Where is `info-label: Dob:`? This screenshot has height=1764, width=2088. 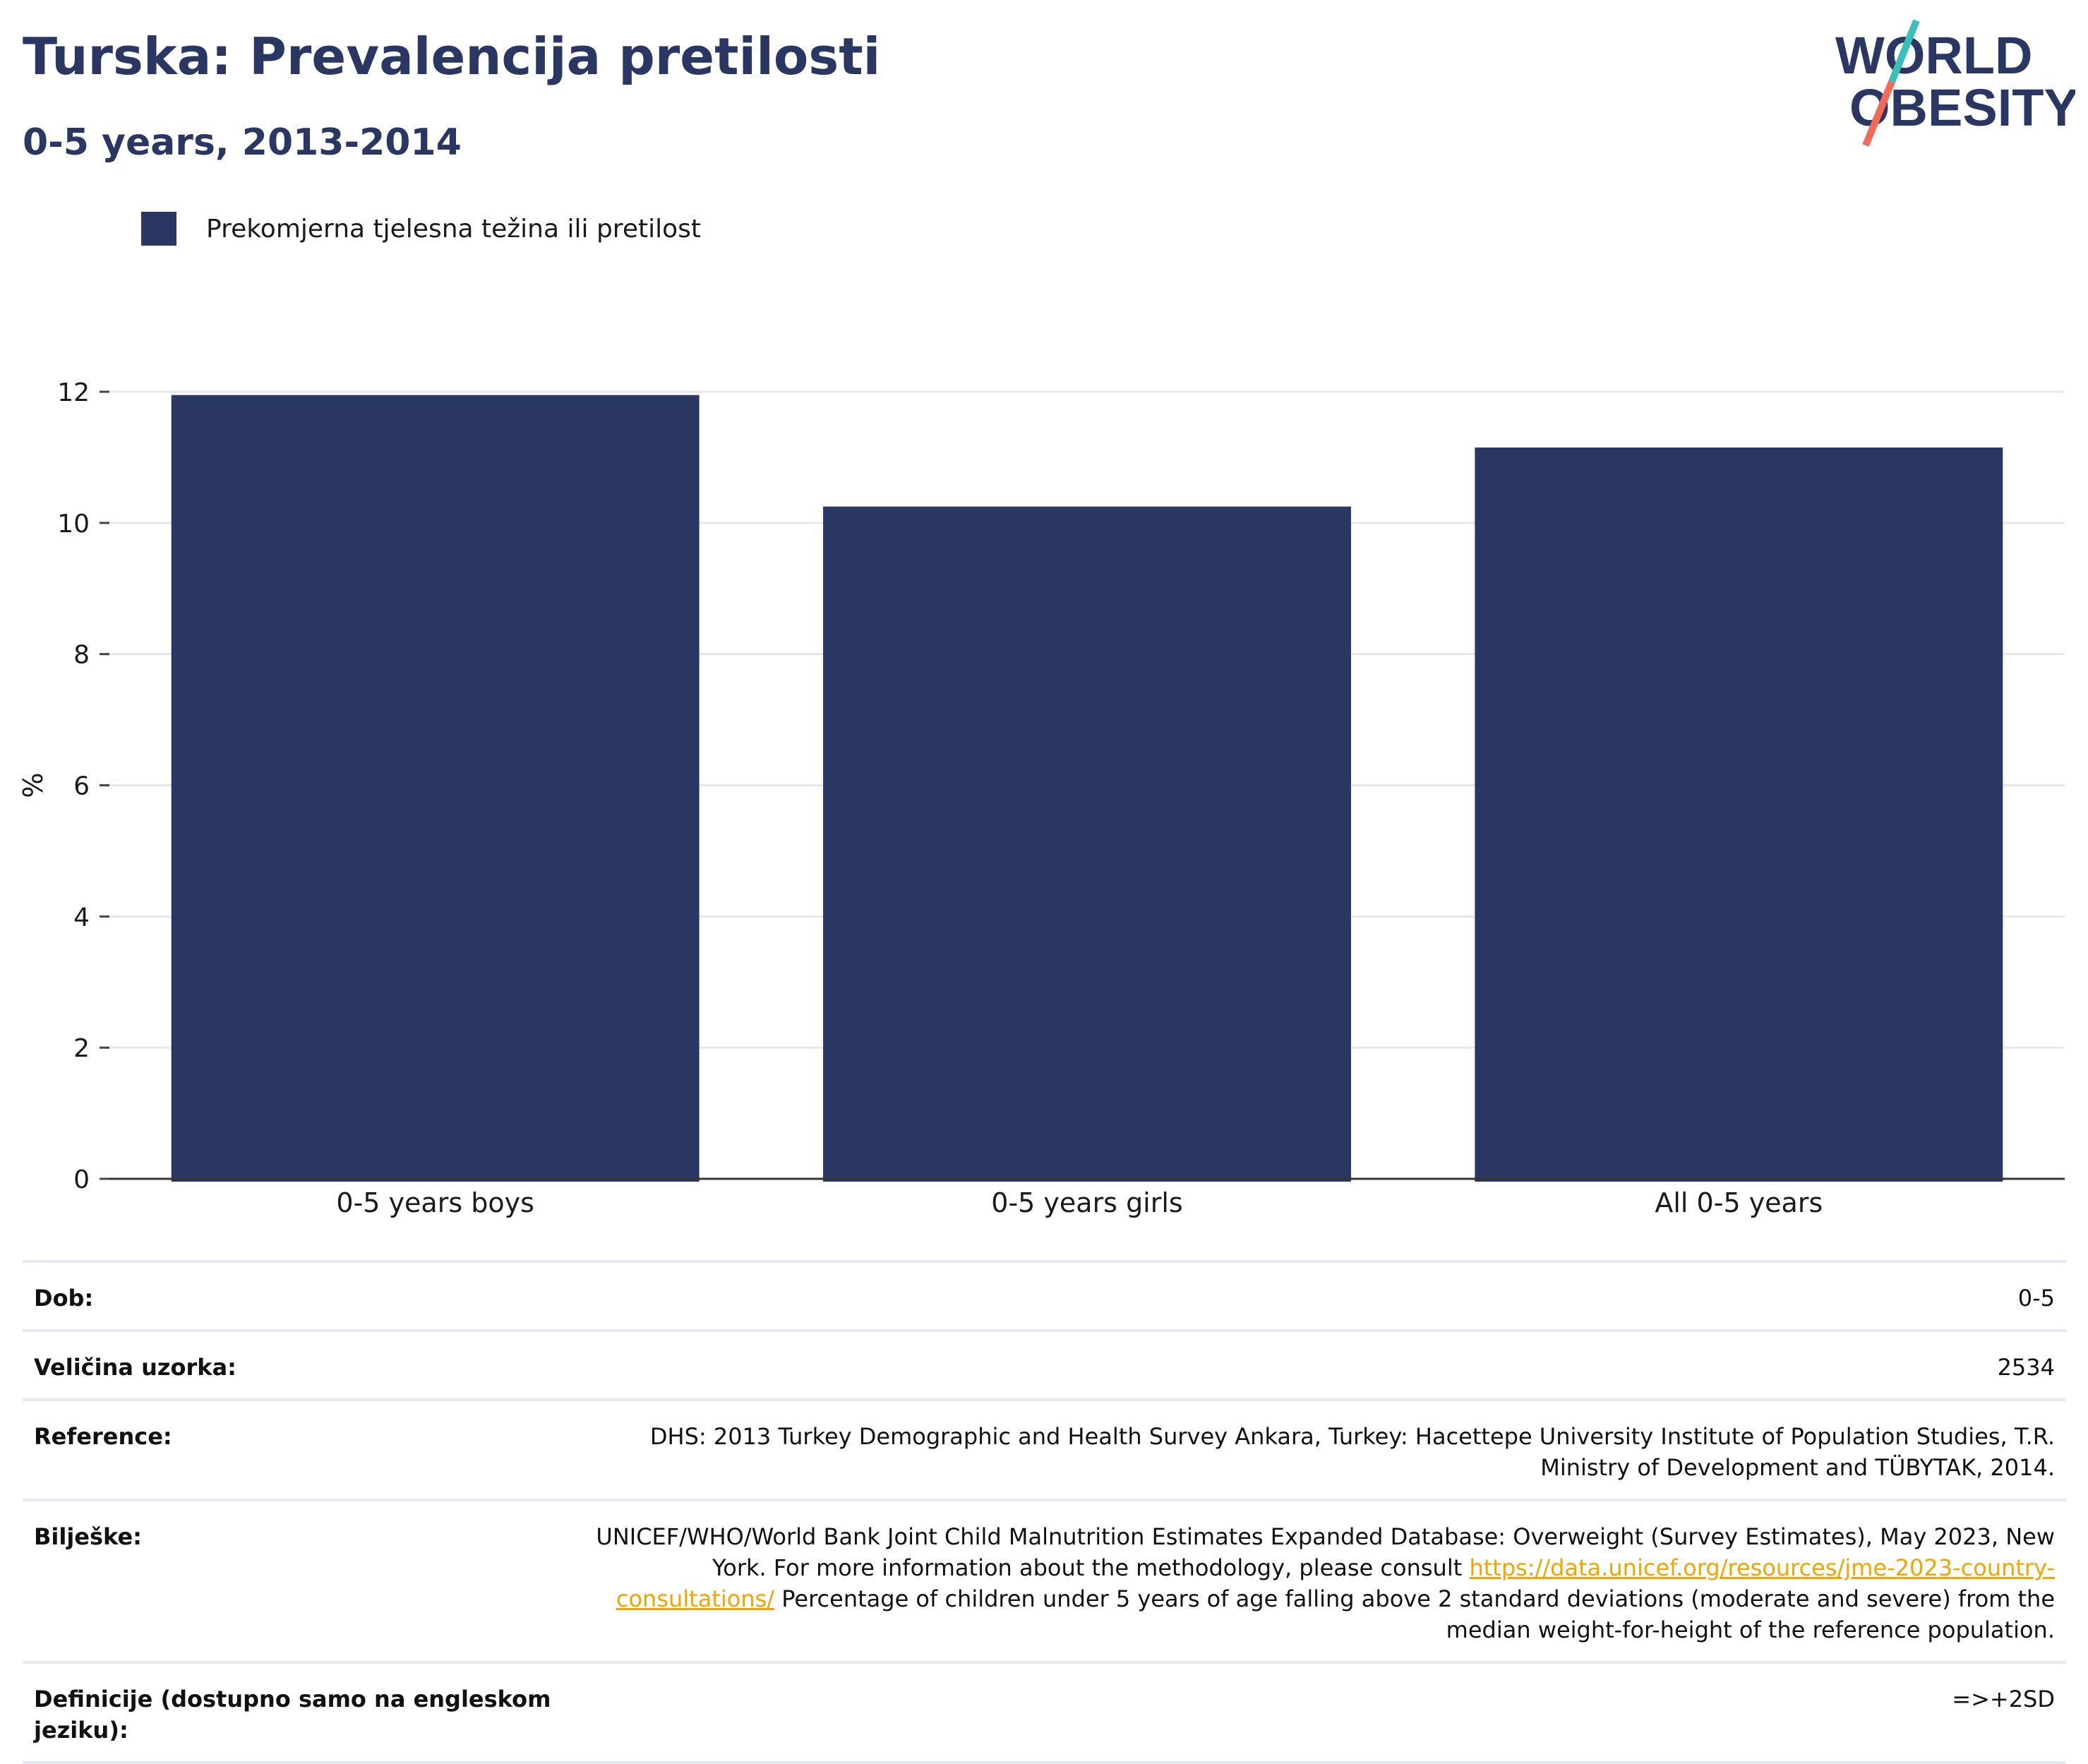 info-label: Dob: is located at coordinates (64, 1299).